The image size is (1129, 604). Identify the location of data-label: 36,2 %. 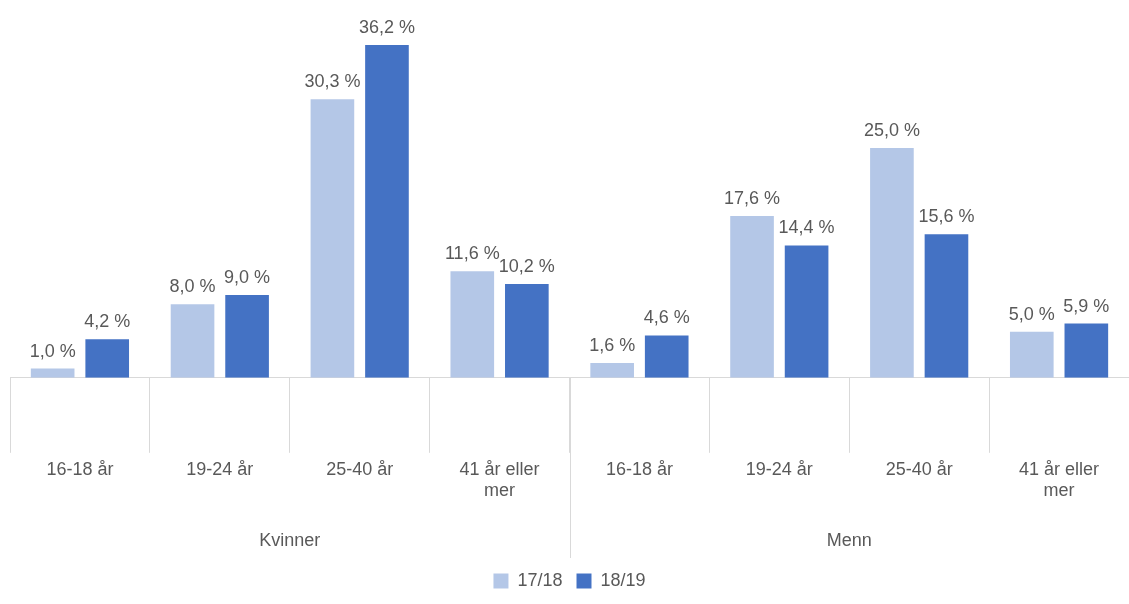
(386, 26).